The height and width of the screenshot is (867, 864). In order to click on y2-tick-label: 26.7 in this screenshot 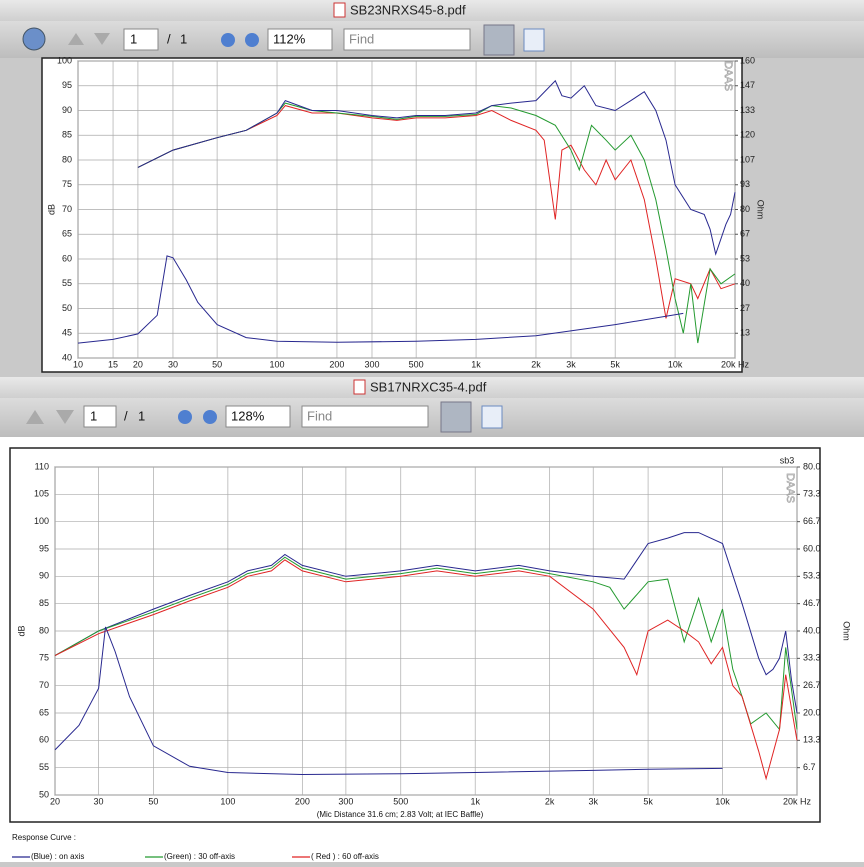, I will do `click(812, 685)`.